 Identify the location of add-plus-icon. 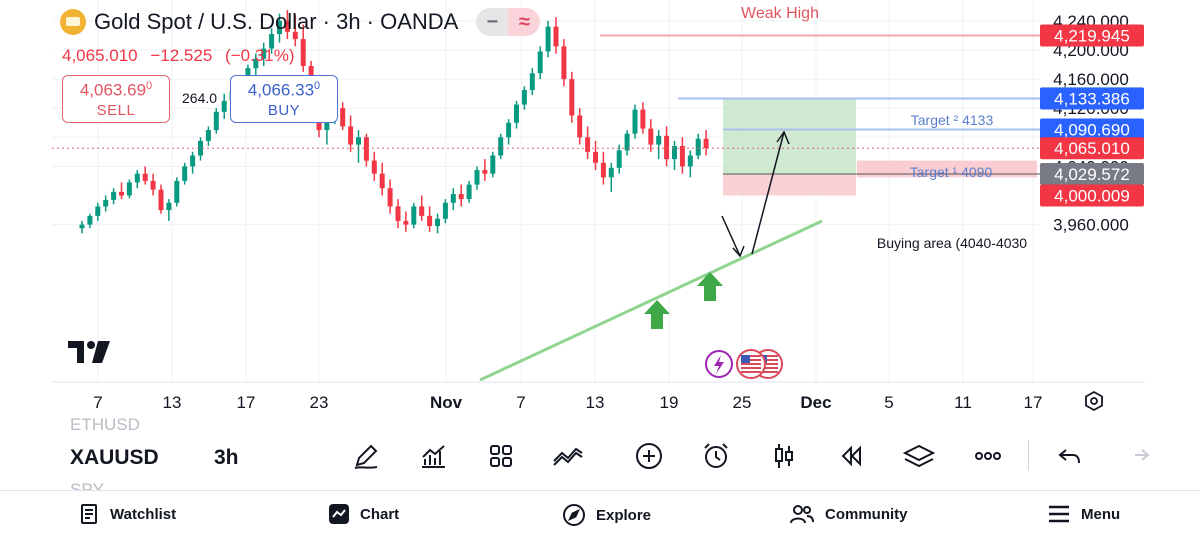
(649, 456).